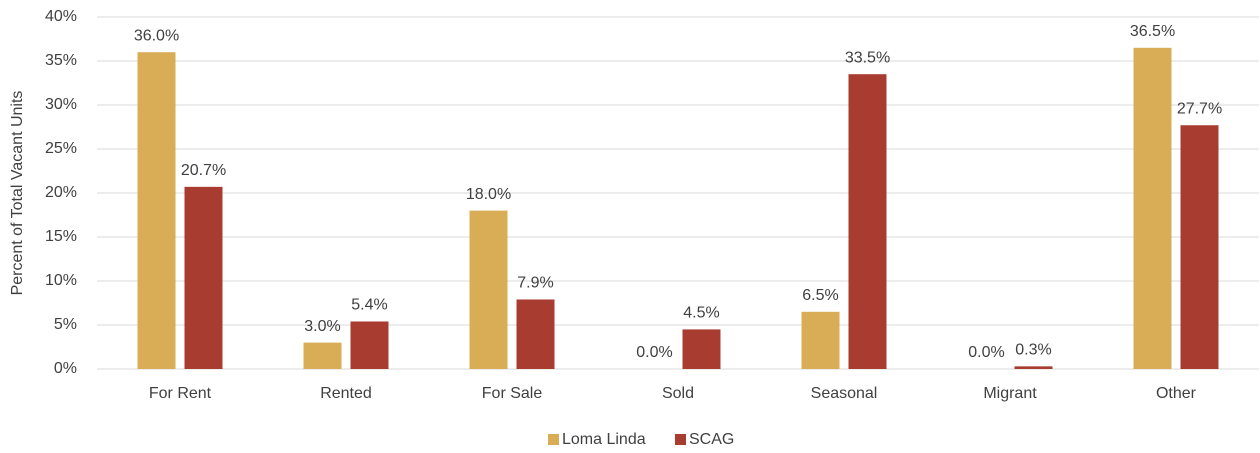 This screenshot has width=1260, height=453. Describe the element at coordinates (512, 393) in the screenshot. I see `x-tick-label: For Sale` at that location.